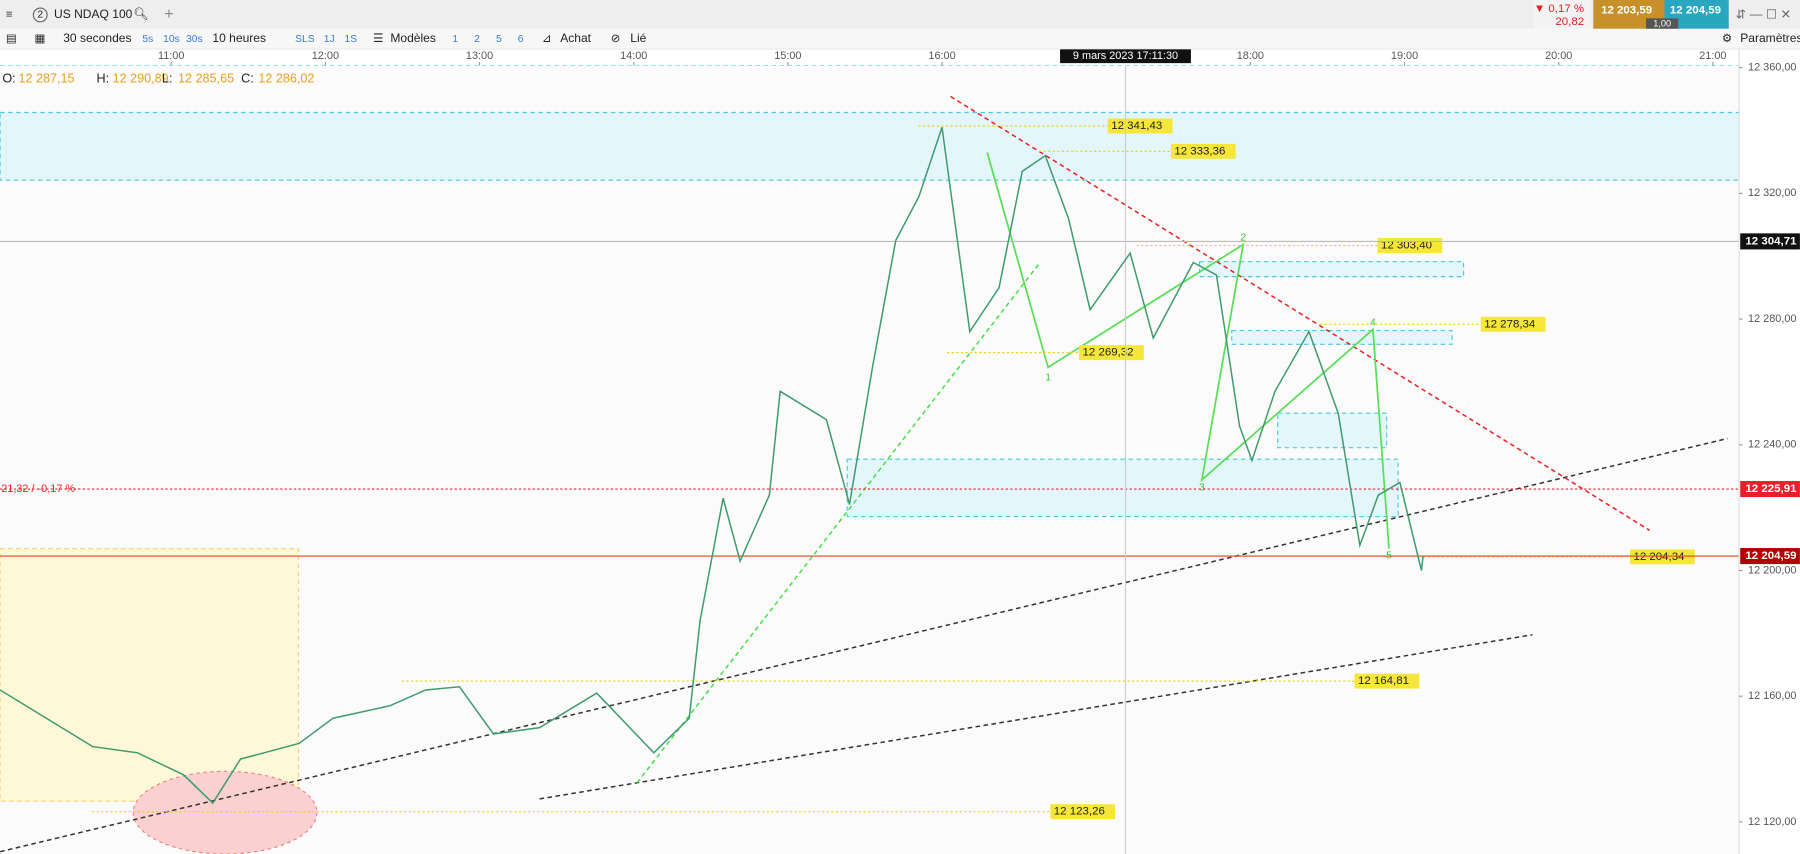 The image size is (1800, 854). What do you see at coordinates (1199, 151) in the screenshot?
I see `level-label: 12 333,36` at bounding box center [1199, 151].